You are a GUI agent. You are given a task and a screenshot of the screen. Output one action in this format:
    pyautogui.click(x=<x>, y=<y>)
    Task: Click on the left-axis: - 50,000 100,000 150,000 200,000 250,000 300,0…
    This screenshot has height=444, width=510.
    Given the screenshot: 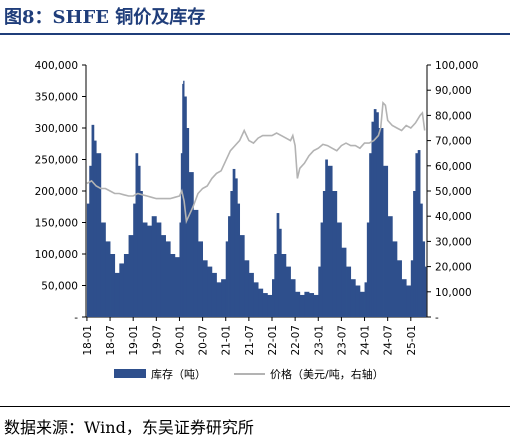 What is the action you would take?
    pyautogui.click(x=60, y=192)
    